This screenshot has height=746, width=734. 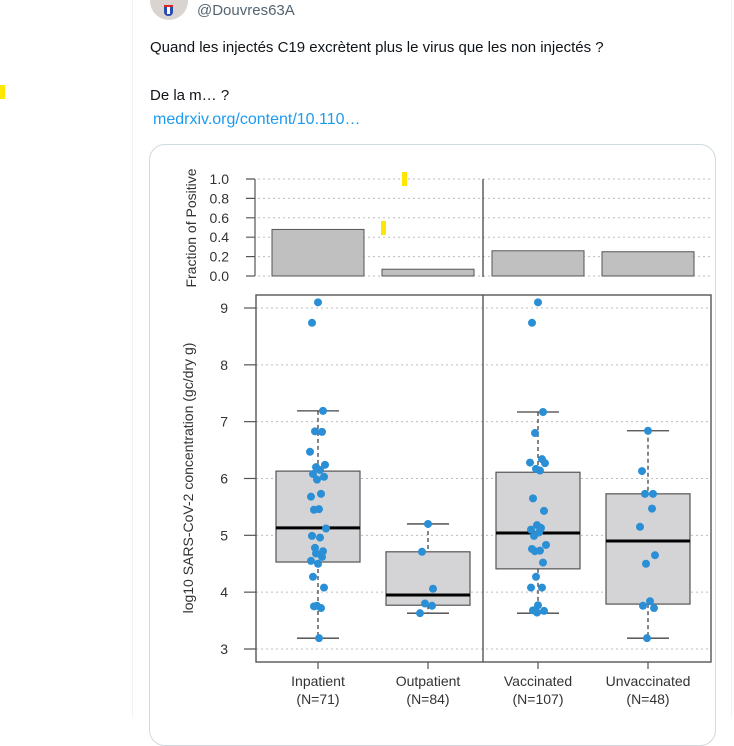 I want to click on bar-chart-fraction-positive: 0.0 0.2 0.4 0.6 0.8 1.0 Fraction of Positive, so click(x=447, y=228).